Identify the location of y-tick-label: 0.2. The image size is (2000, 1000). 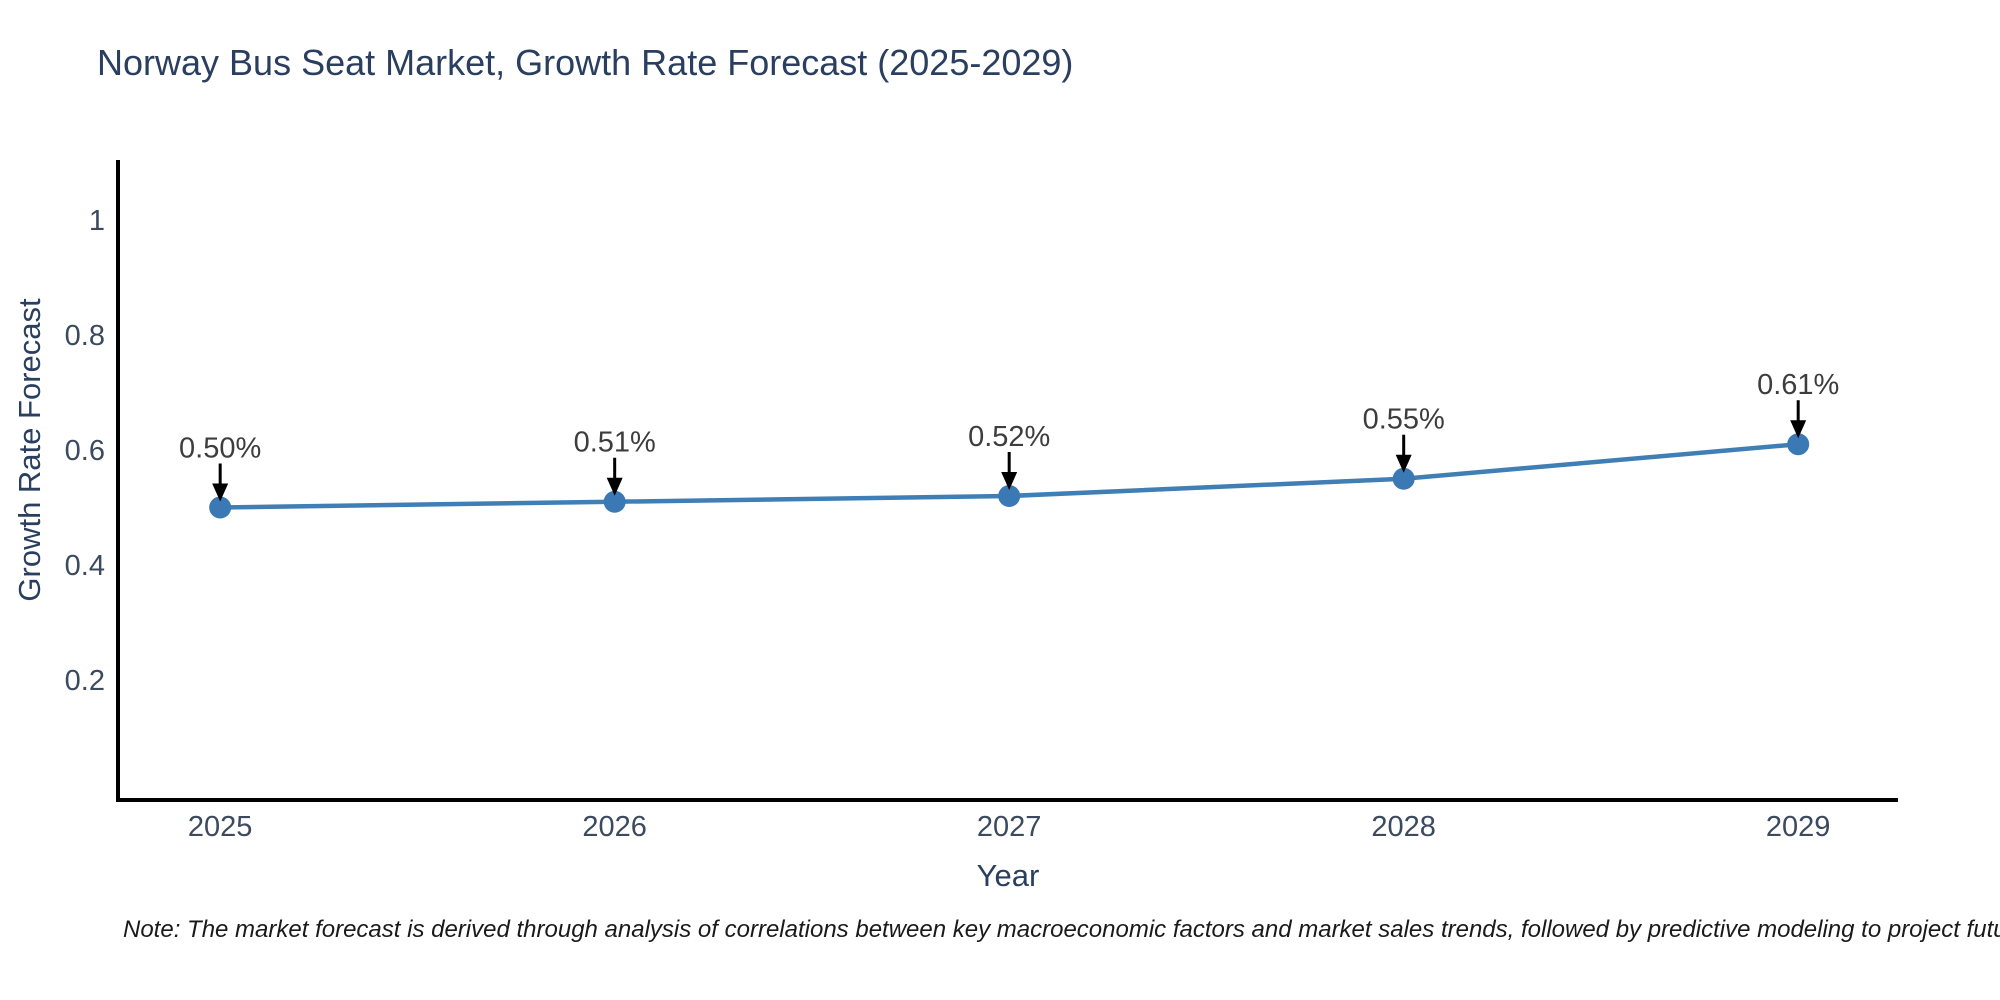
(85, 681).